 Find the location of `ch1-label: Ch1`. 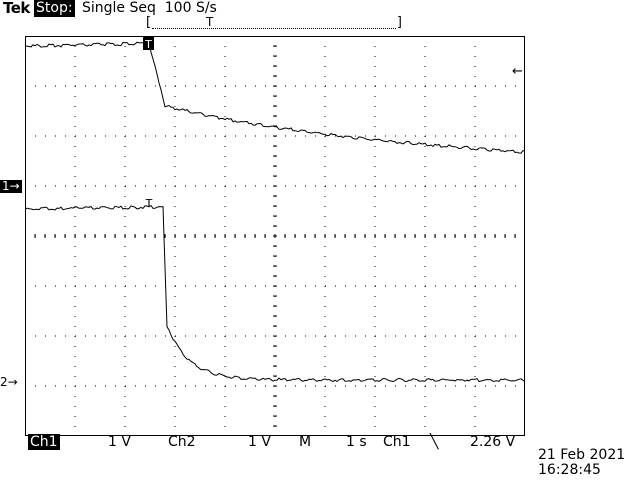

ch1-label: Ch1 is located at coordinates (44, 442).